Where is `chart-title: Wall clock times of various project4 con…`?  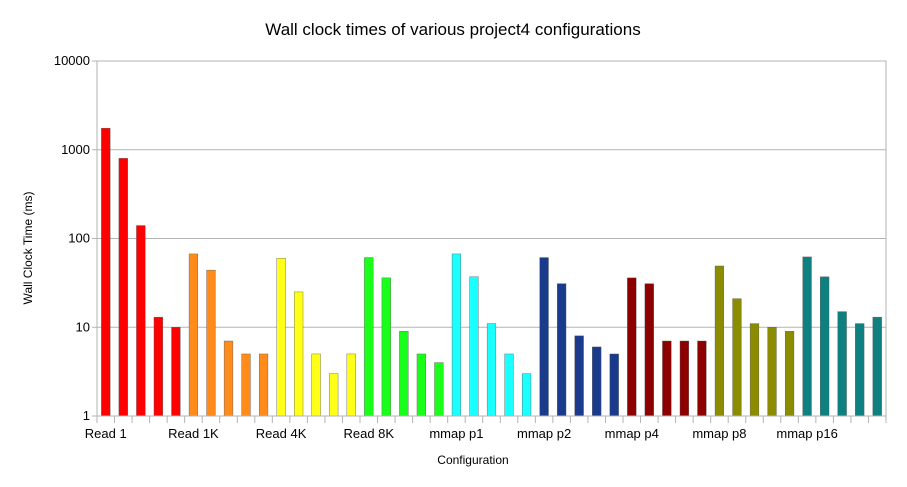 chart-title: Wall clock times of various project4 con… is located at coordinates (452, 29).